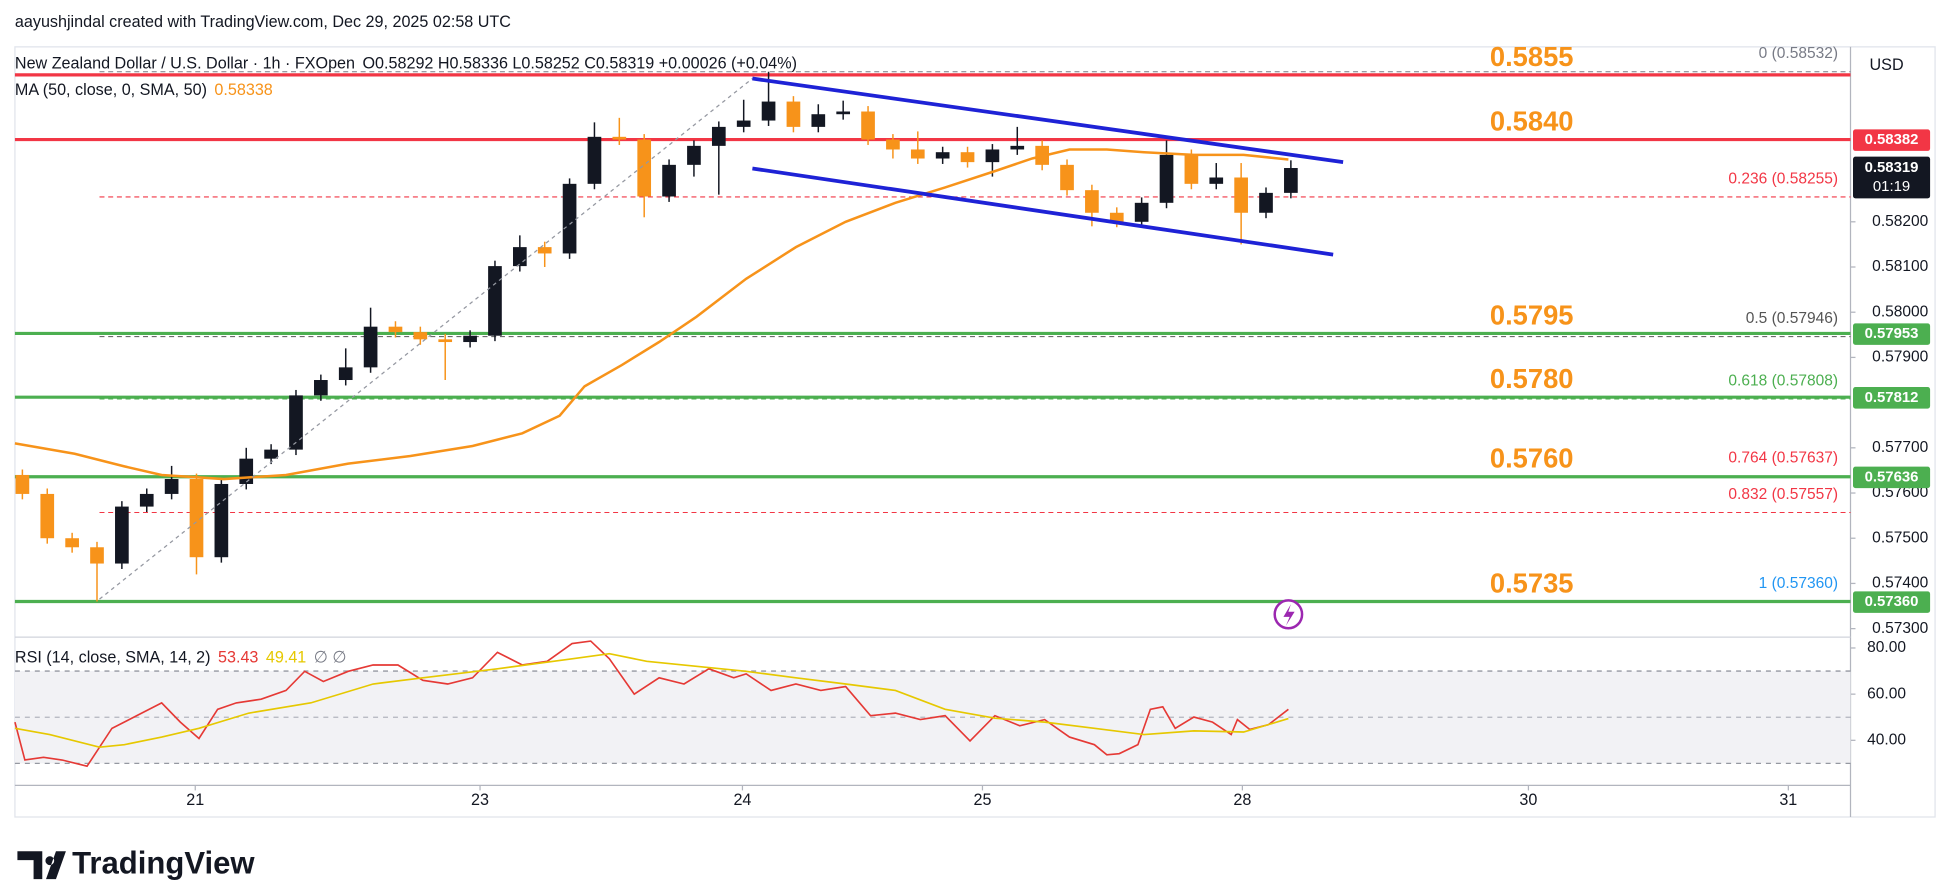  I want to click on y-tick-label: 0.58100, so click(1900, 266).